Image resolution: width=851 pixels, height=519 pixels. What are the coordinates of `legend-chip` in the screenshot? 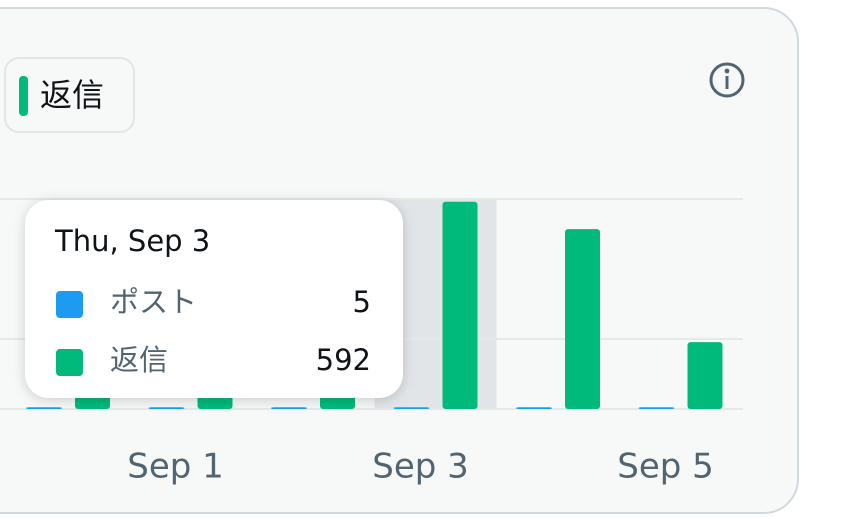 It's located at (69, 95).